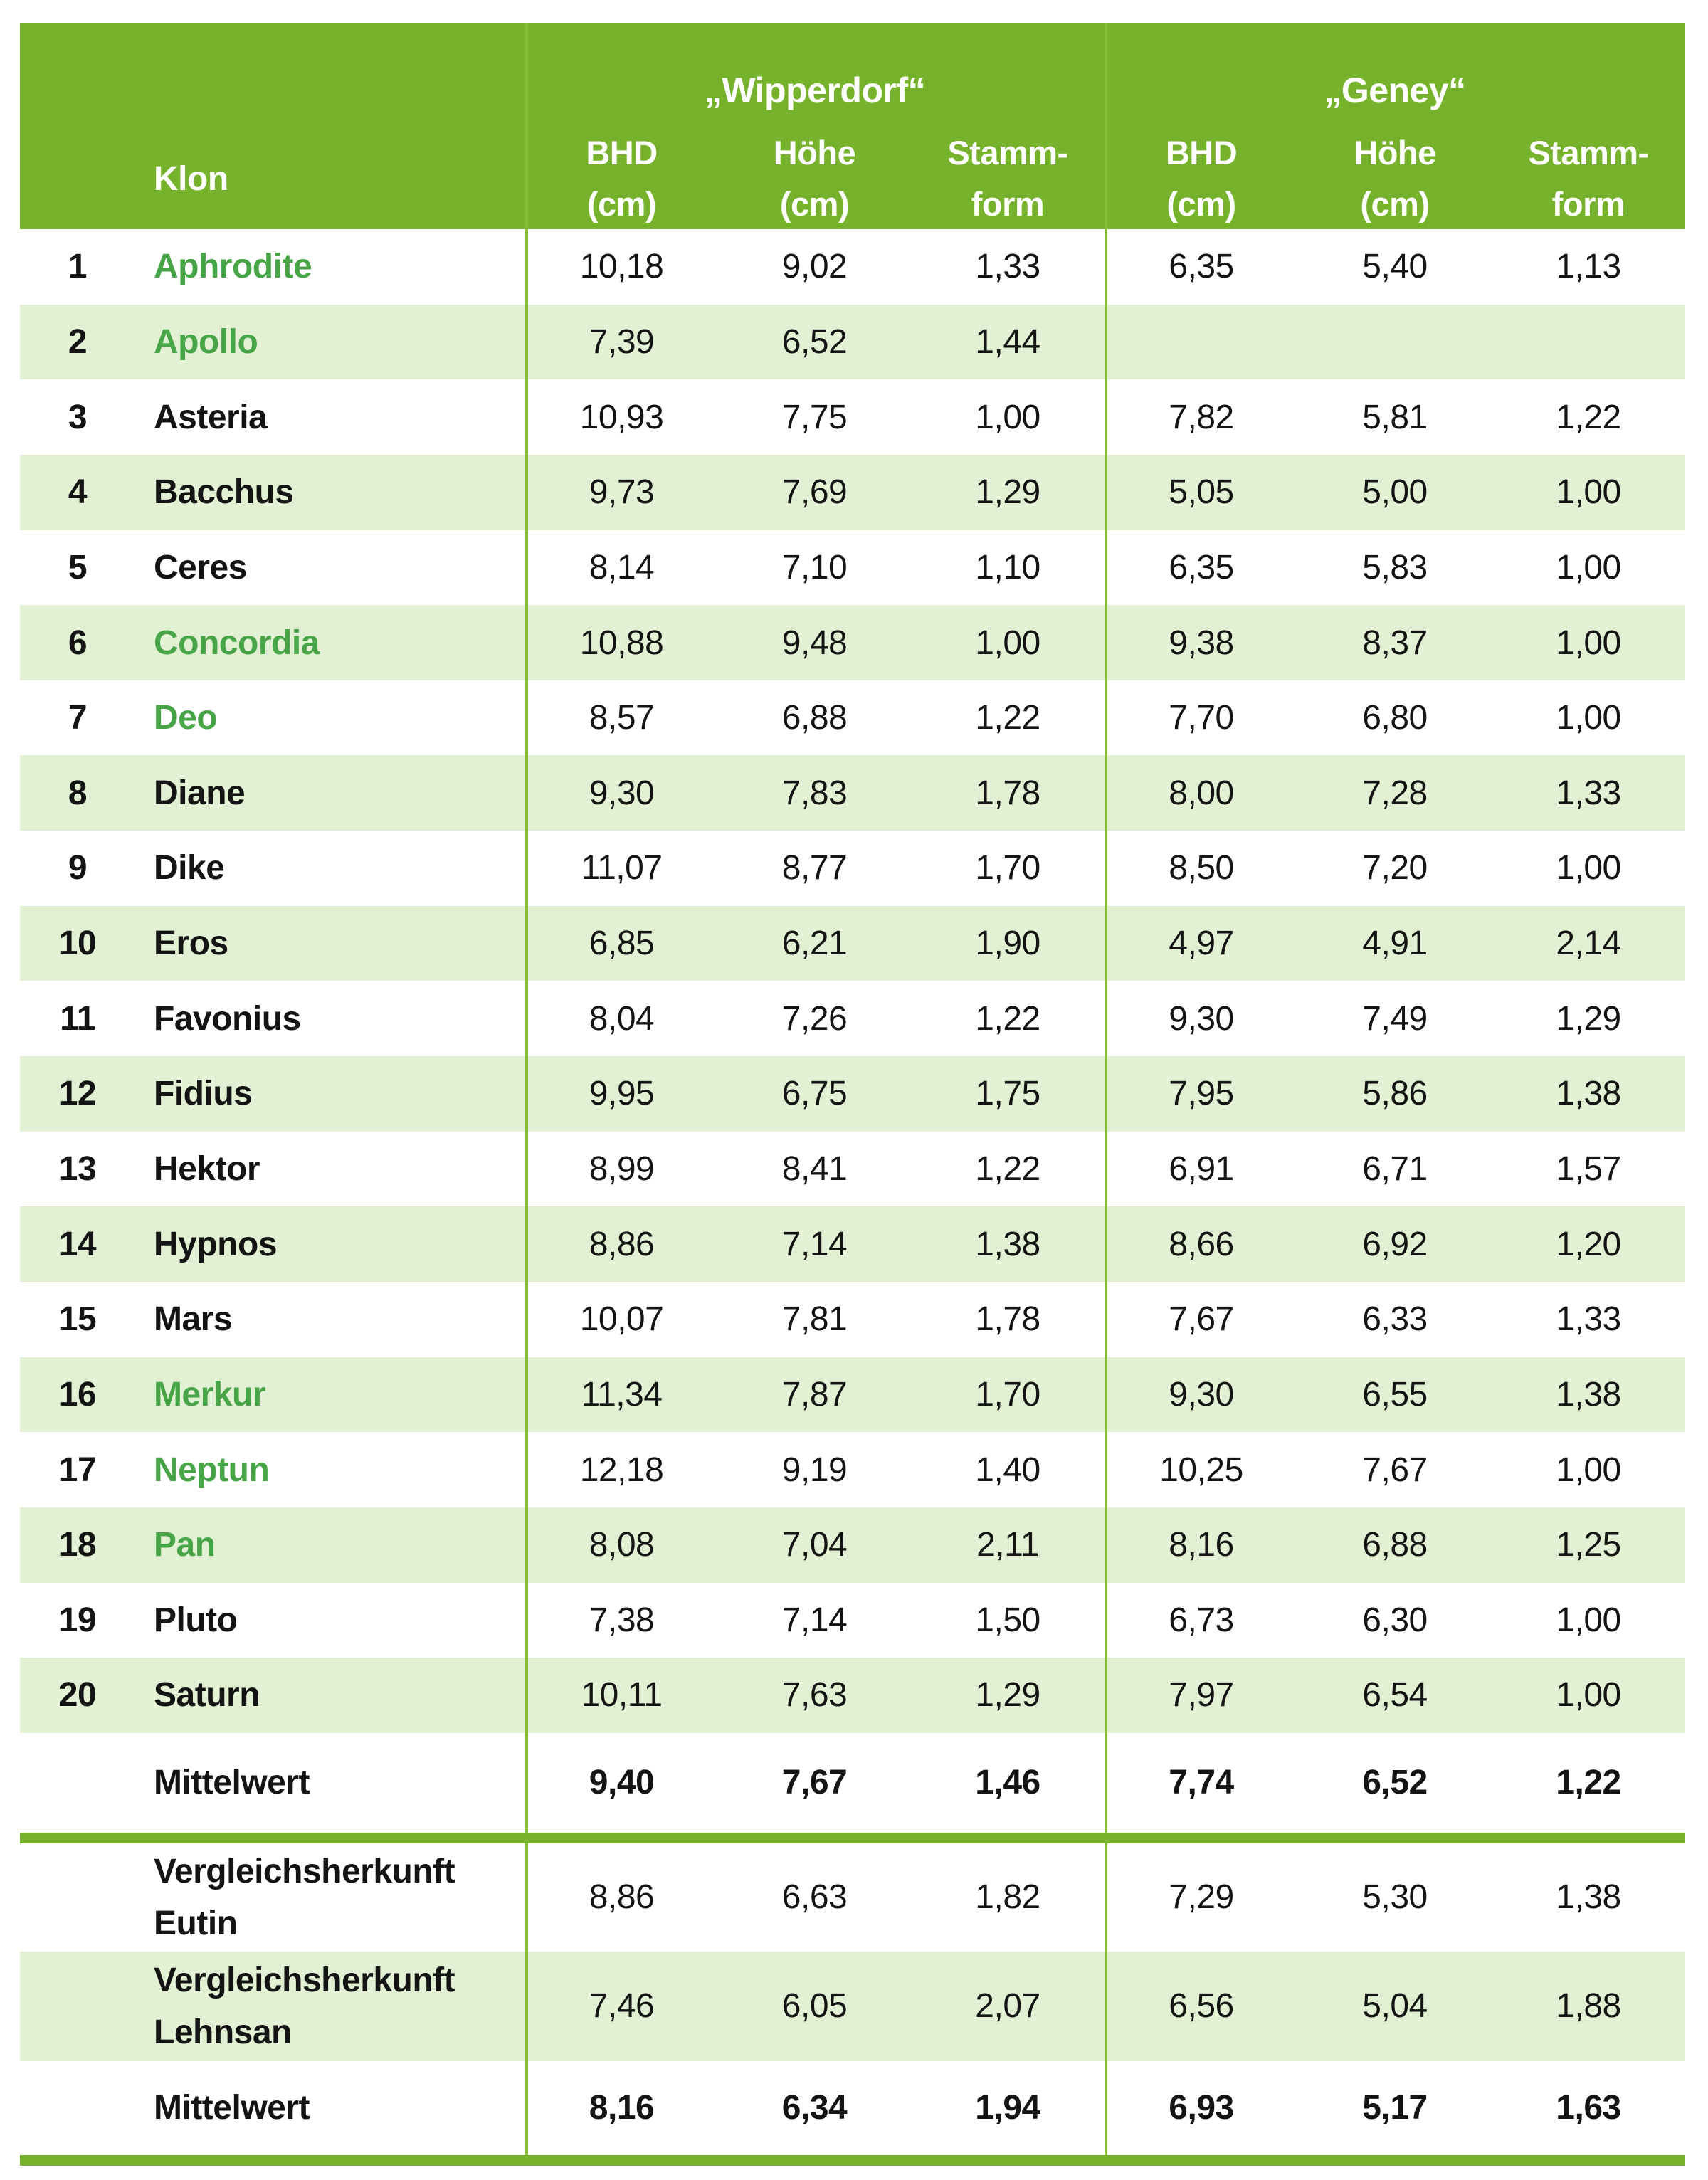 This screenshot has width=1708, height=2180. What do you see at coordinates (1395, 1897) in the screenshot?
I see `value-cell: 5,30` at bounding box center [1395, 1897].